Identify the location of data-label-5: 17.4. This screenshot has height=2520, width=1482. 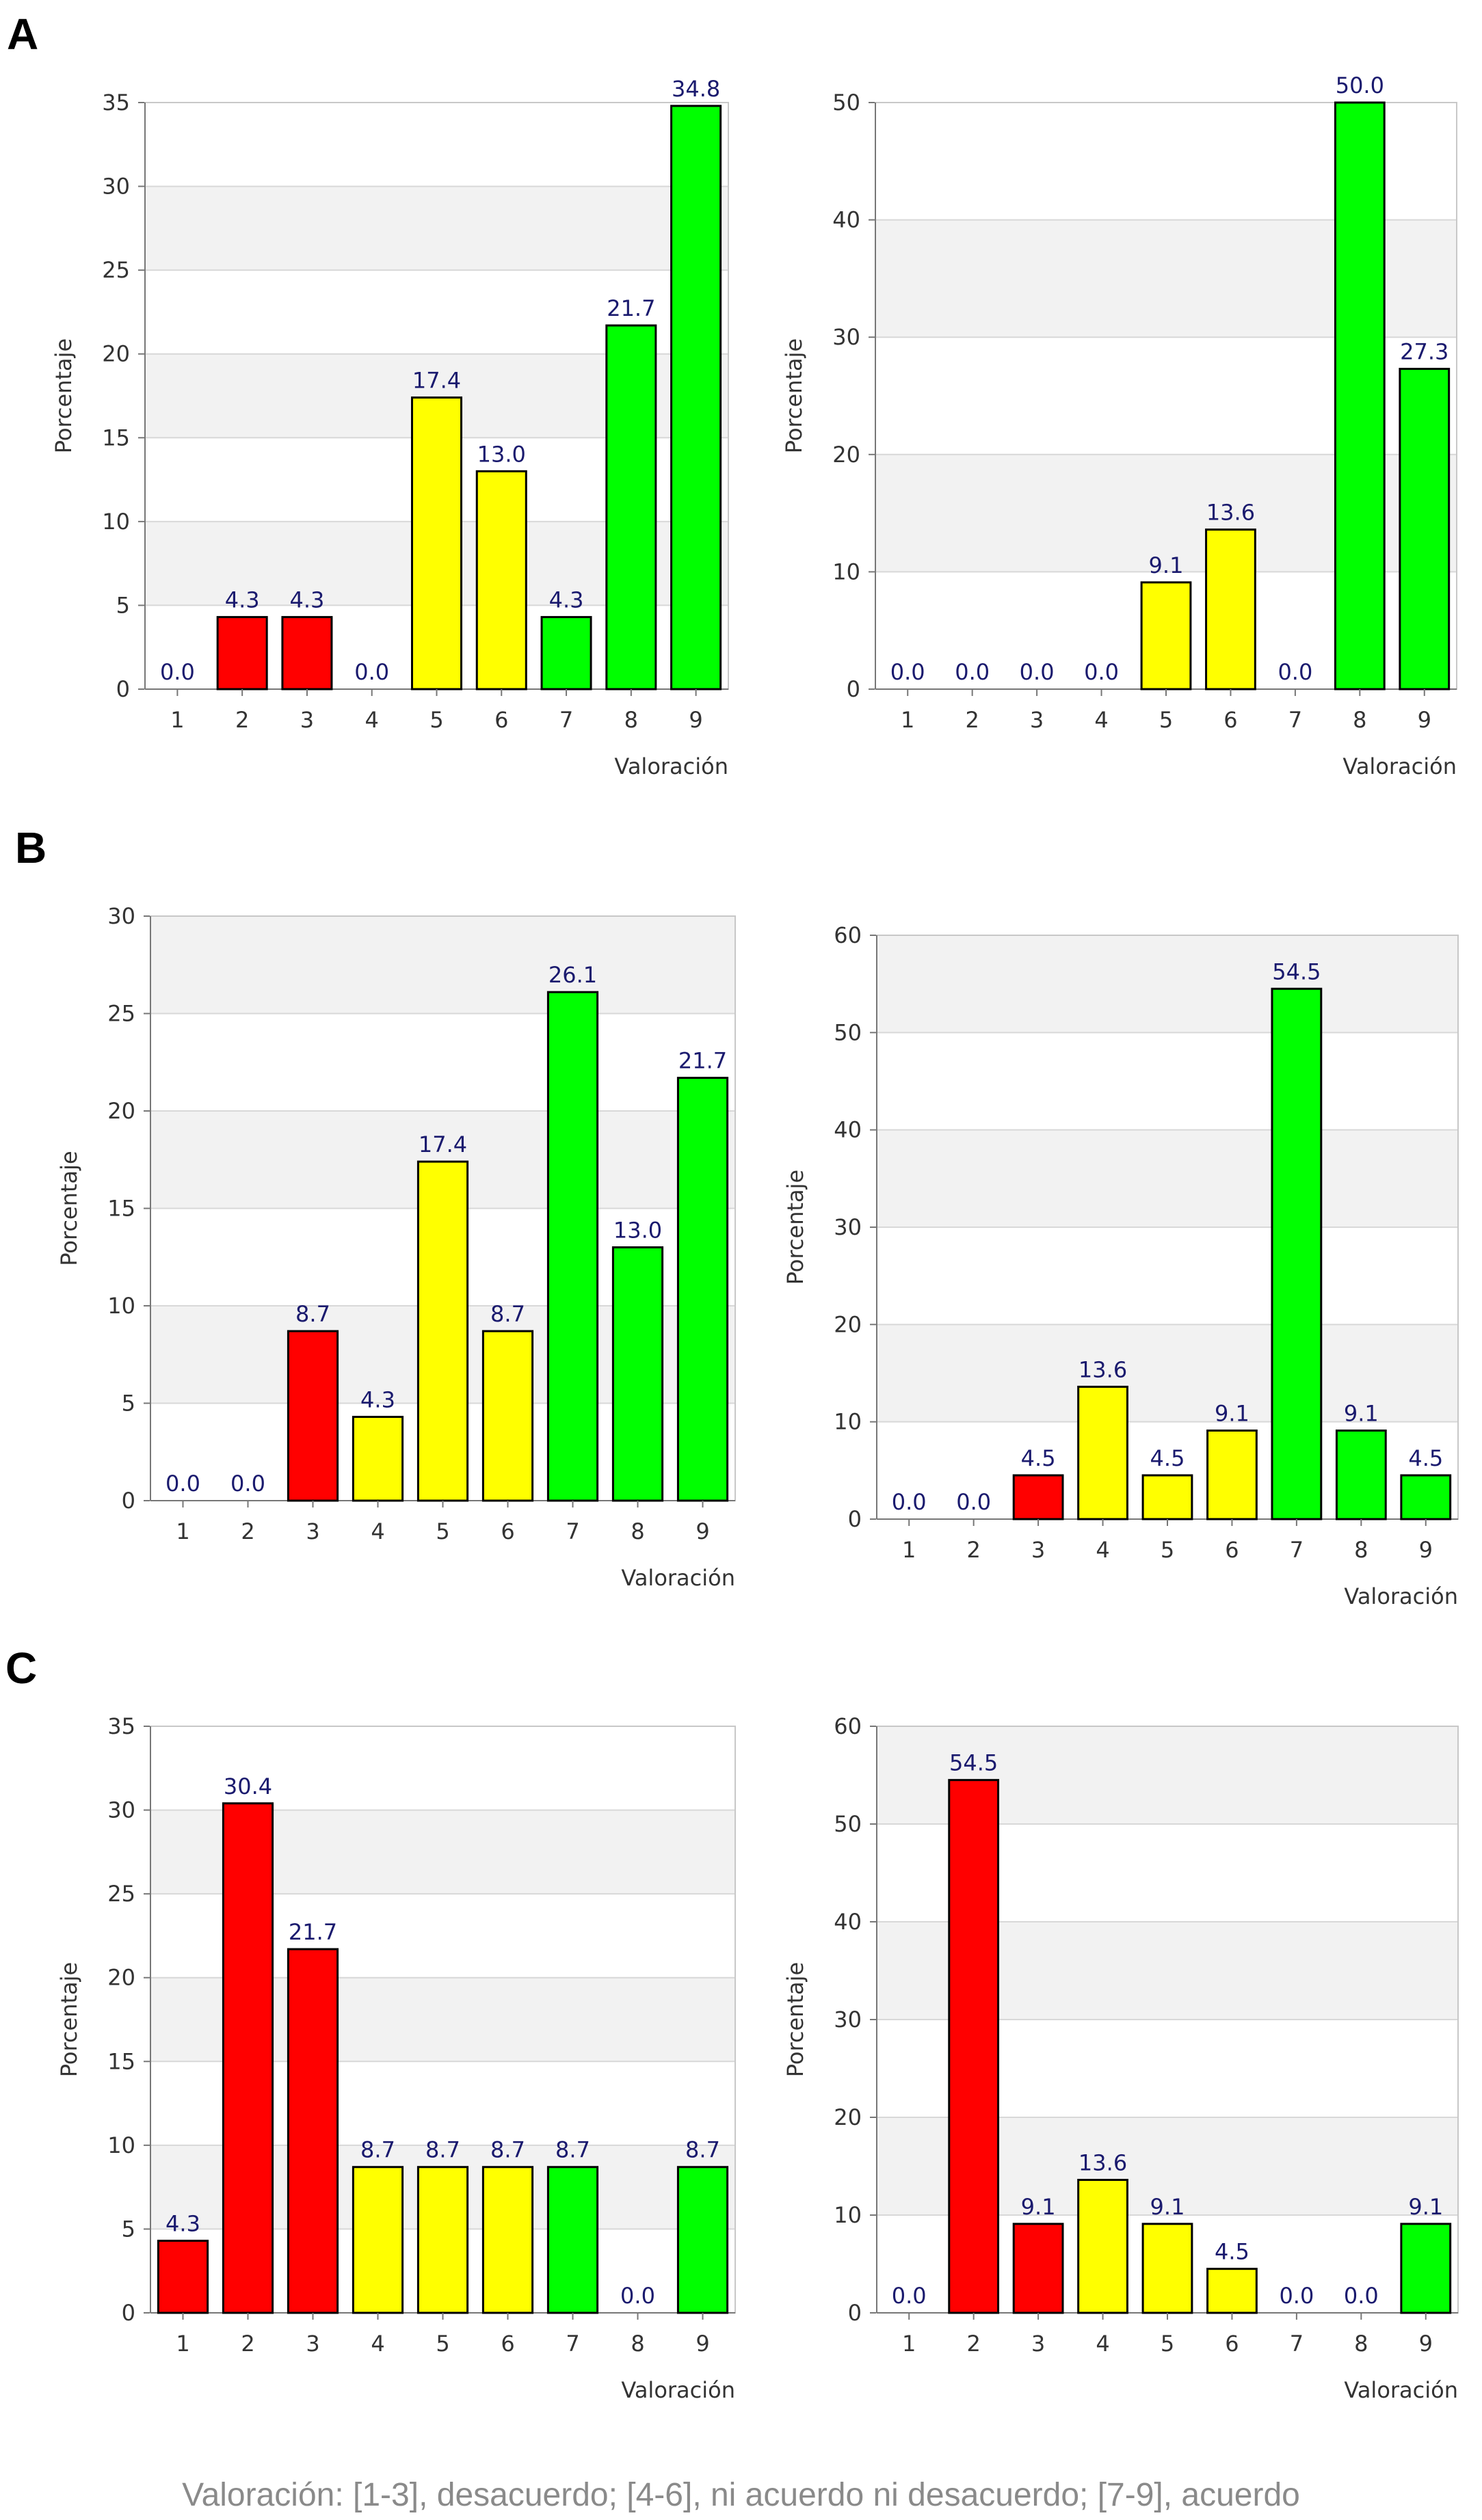
(436, 380).